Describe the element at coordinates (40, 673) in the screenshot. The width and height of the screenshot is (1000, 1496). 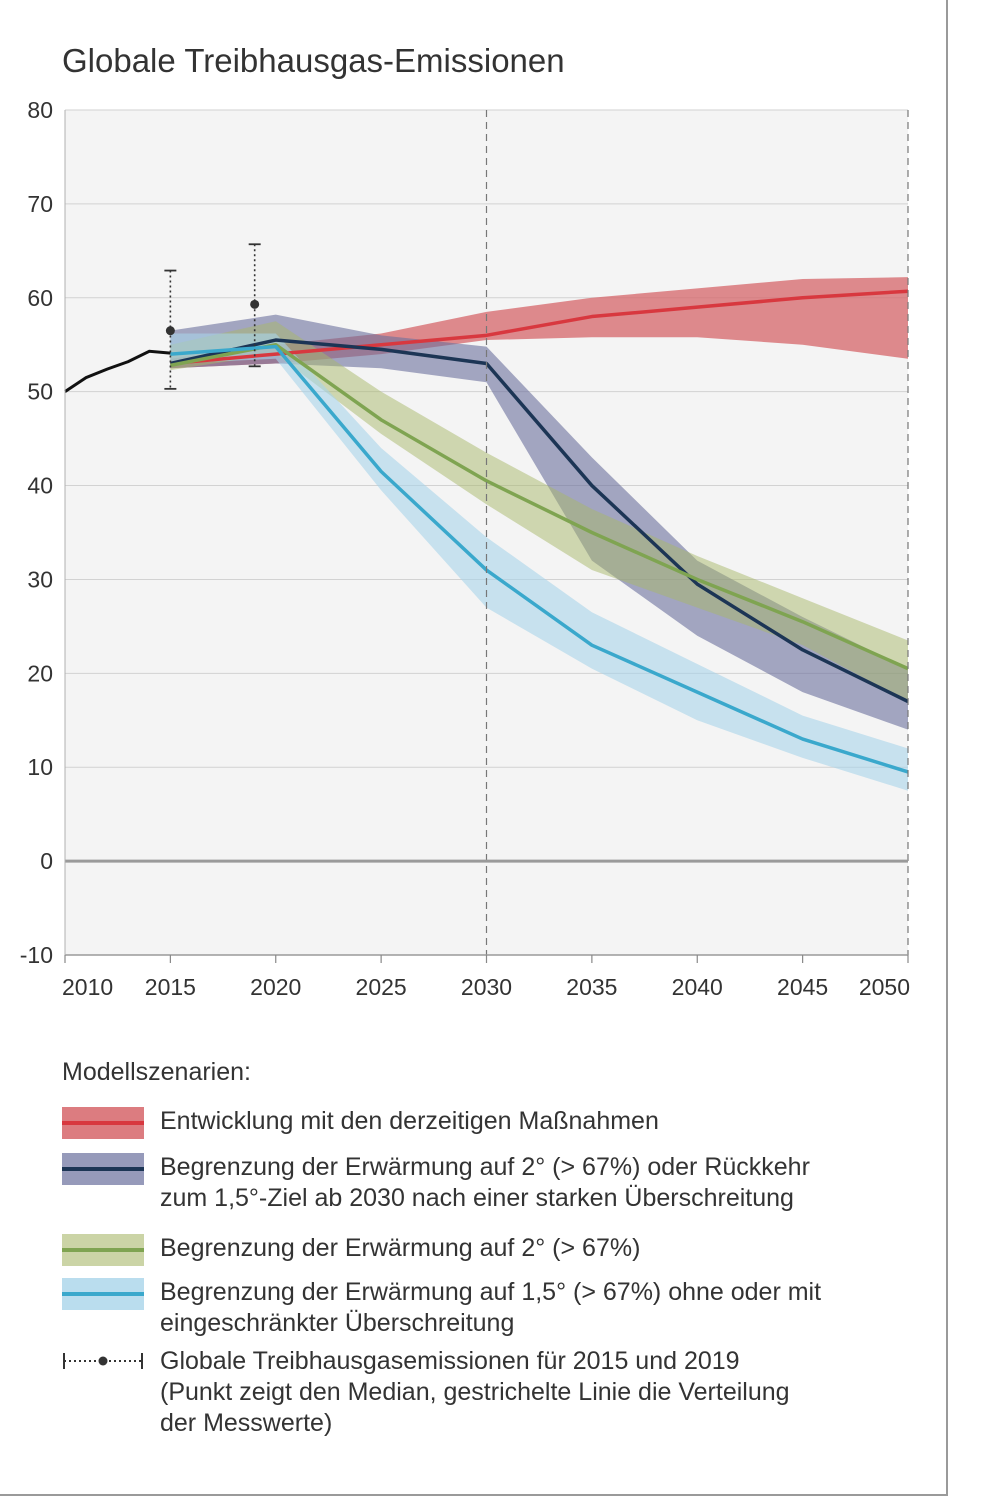
I see `y-tick-label: 20` at that location.